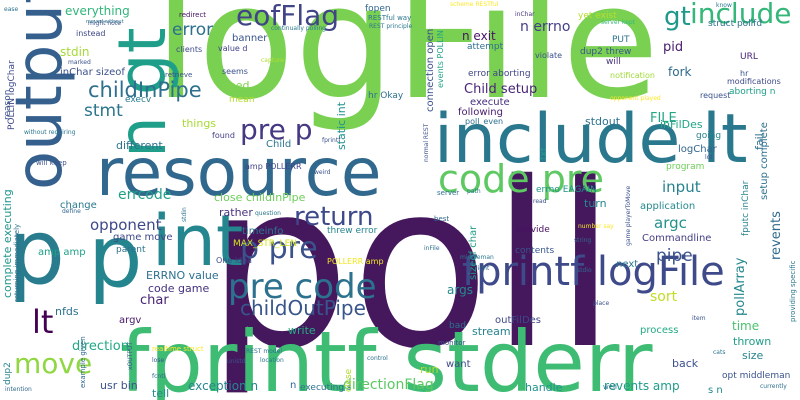 The width and height of the screenshot is (800, 400). What do you see at coordinates (474, 191) in the screenshot?
I see `word-path: path` at bounding box center [474, 191].